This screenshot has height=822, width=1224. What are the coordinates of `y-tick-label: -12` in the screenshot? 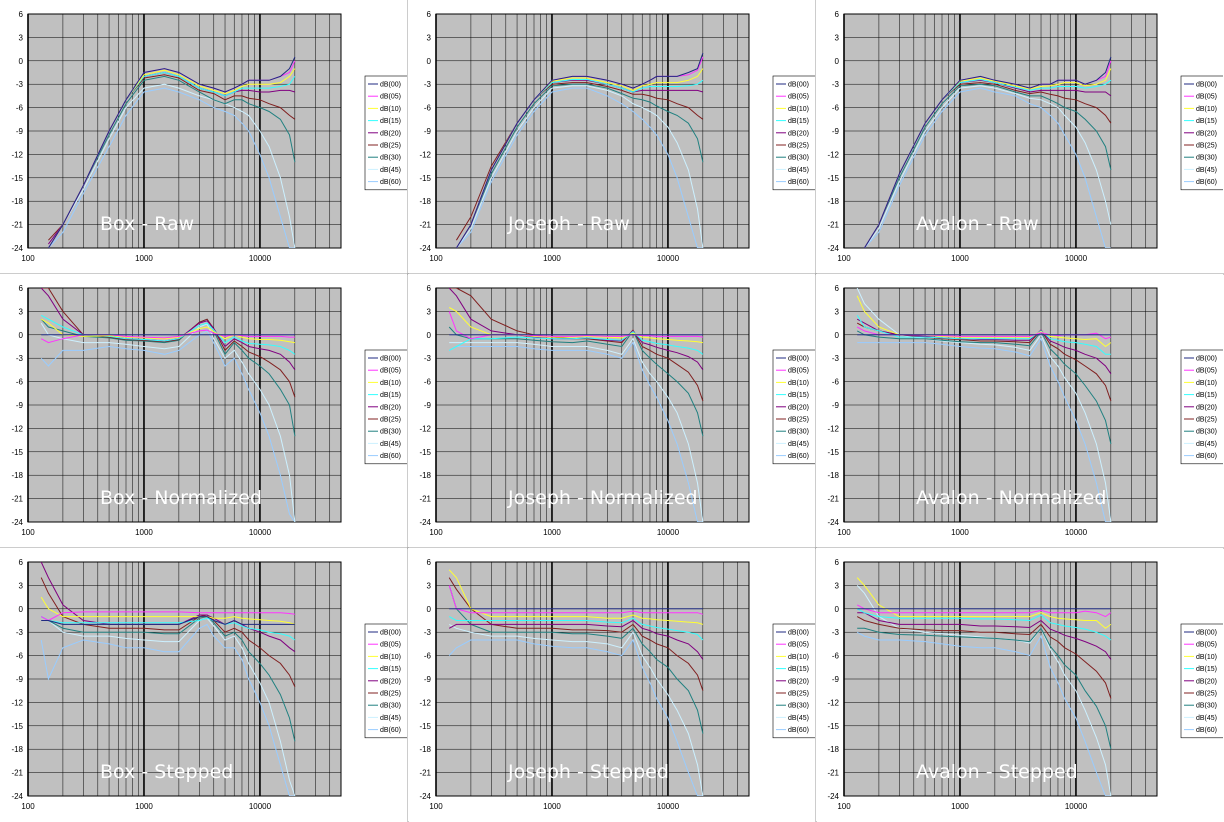 It's located at (425, 702).